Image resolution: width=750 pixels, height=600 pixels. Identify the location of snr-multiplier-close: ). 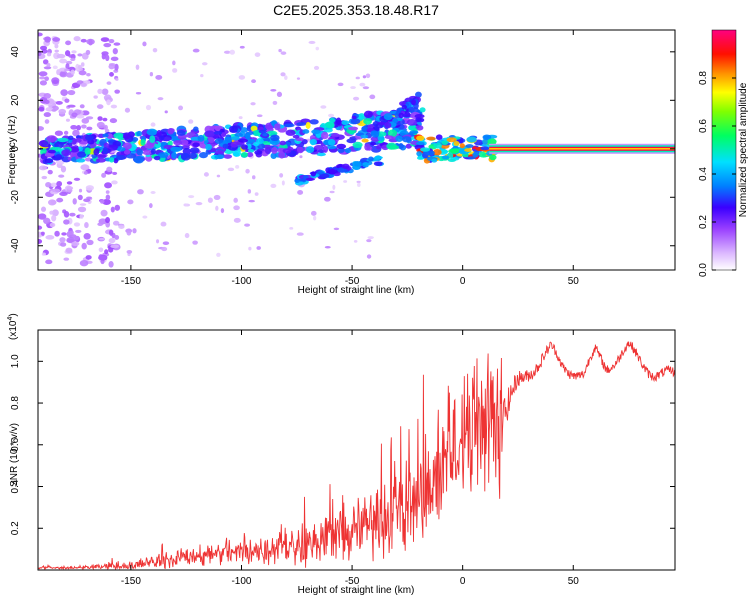
(13, 314).